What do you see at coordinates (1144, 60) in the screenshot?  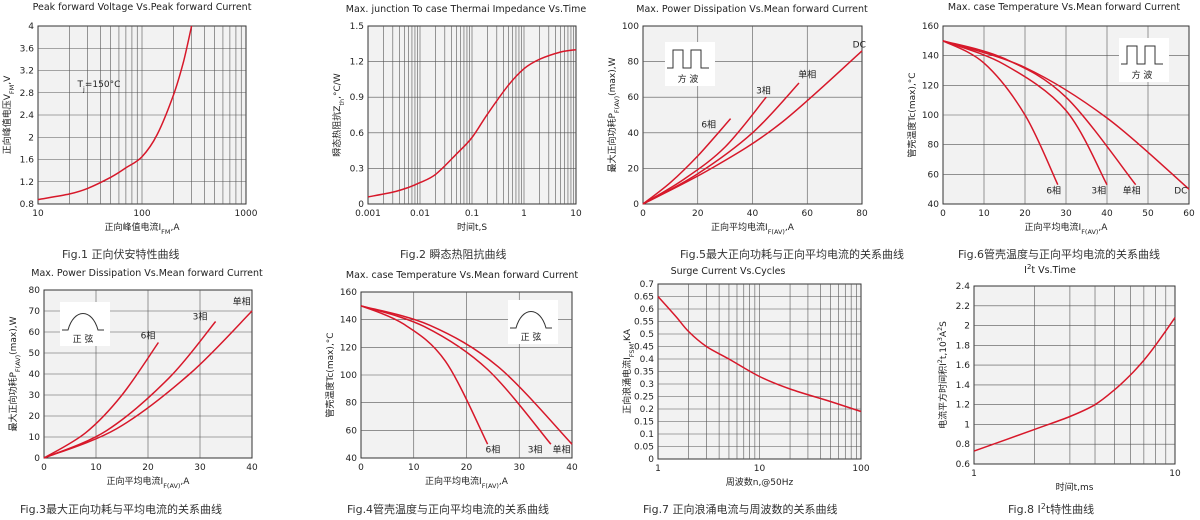 I see `fig6-waveform-icon: 方 波` at bounding box center [1144, 60].